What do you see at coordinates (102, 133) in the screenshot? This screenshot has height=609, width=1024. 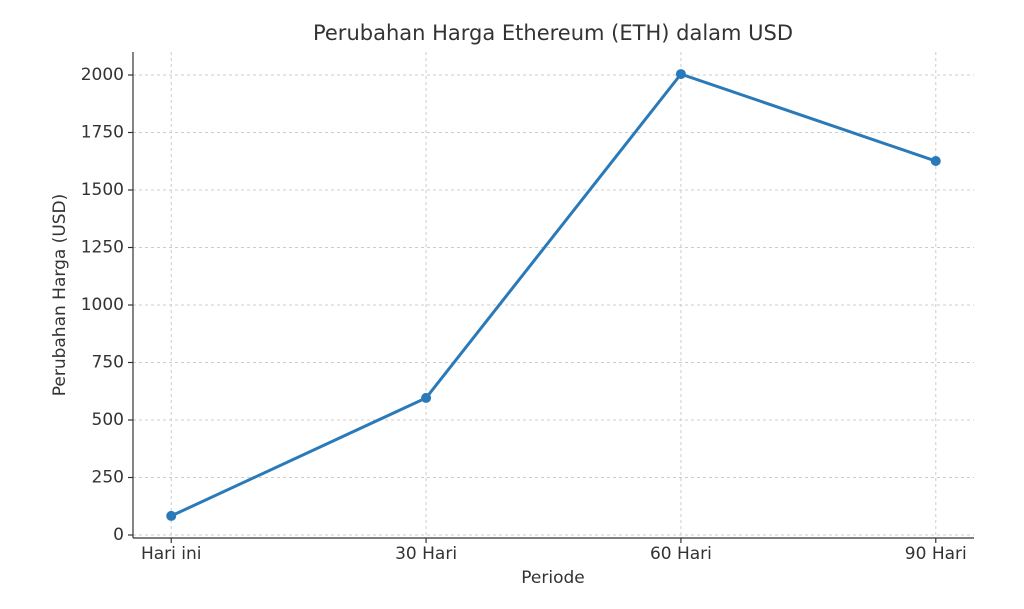 I see `y-tick-label: 1750` at bounding box center [102, 133].